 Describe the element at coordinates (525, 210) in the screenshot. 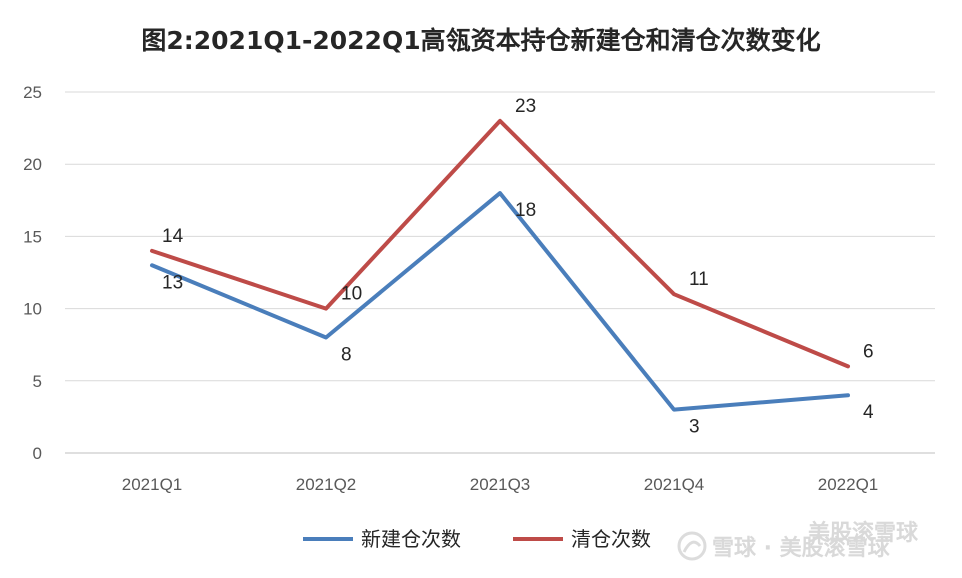

I see `data-label: 18` at that location.